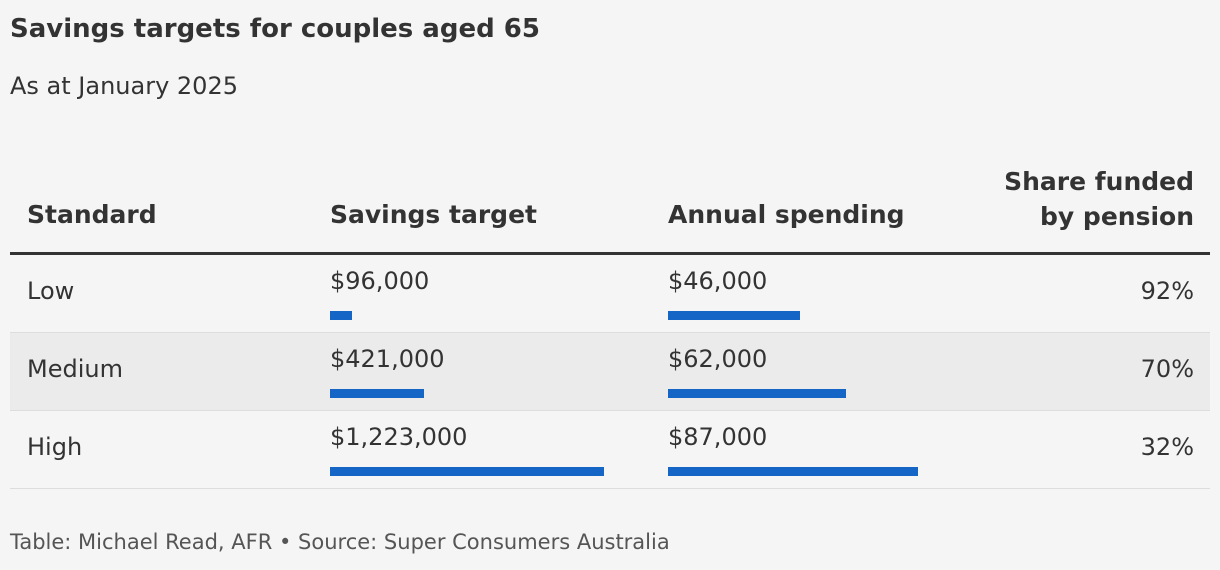 The height and width of the screenshot is (570, 1220). I want to click on column-header: Annual spending, so click(786, 214).